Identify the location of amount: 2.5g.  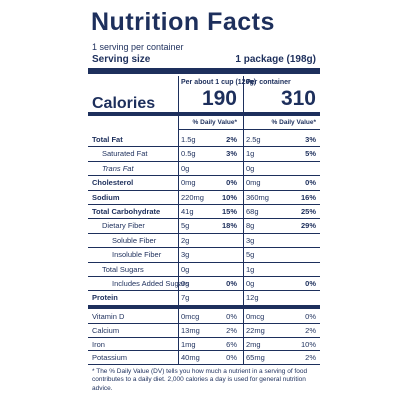
(253, 139).